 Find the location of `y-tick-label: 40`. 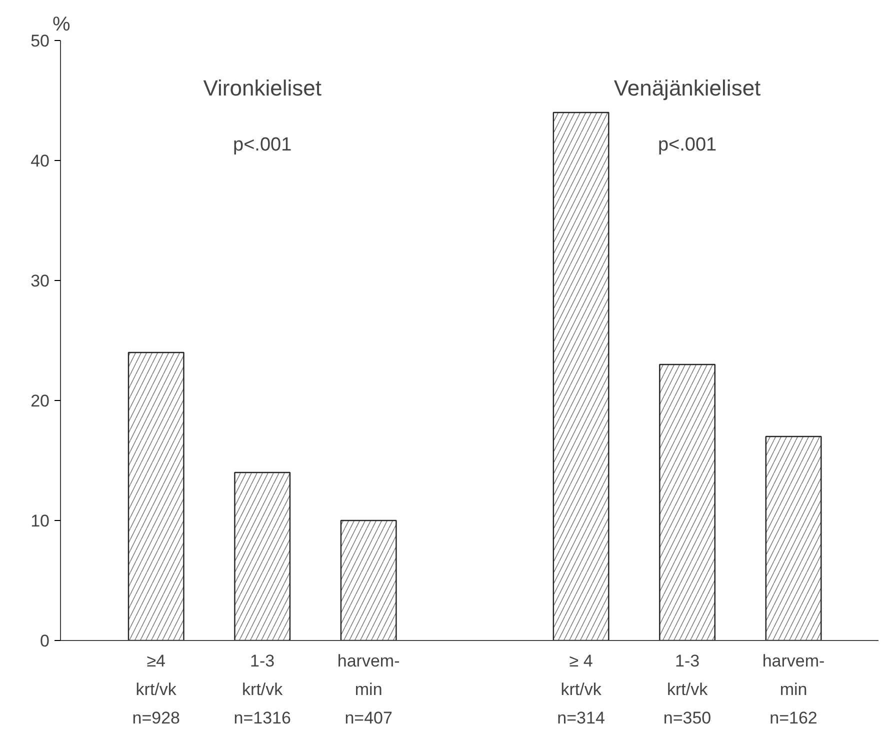

y-tick-label: 40 is located at coordinates (40, 161).